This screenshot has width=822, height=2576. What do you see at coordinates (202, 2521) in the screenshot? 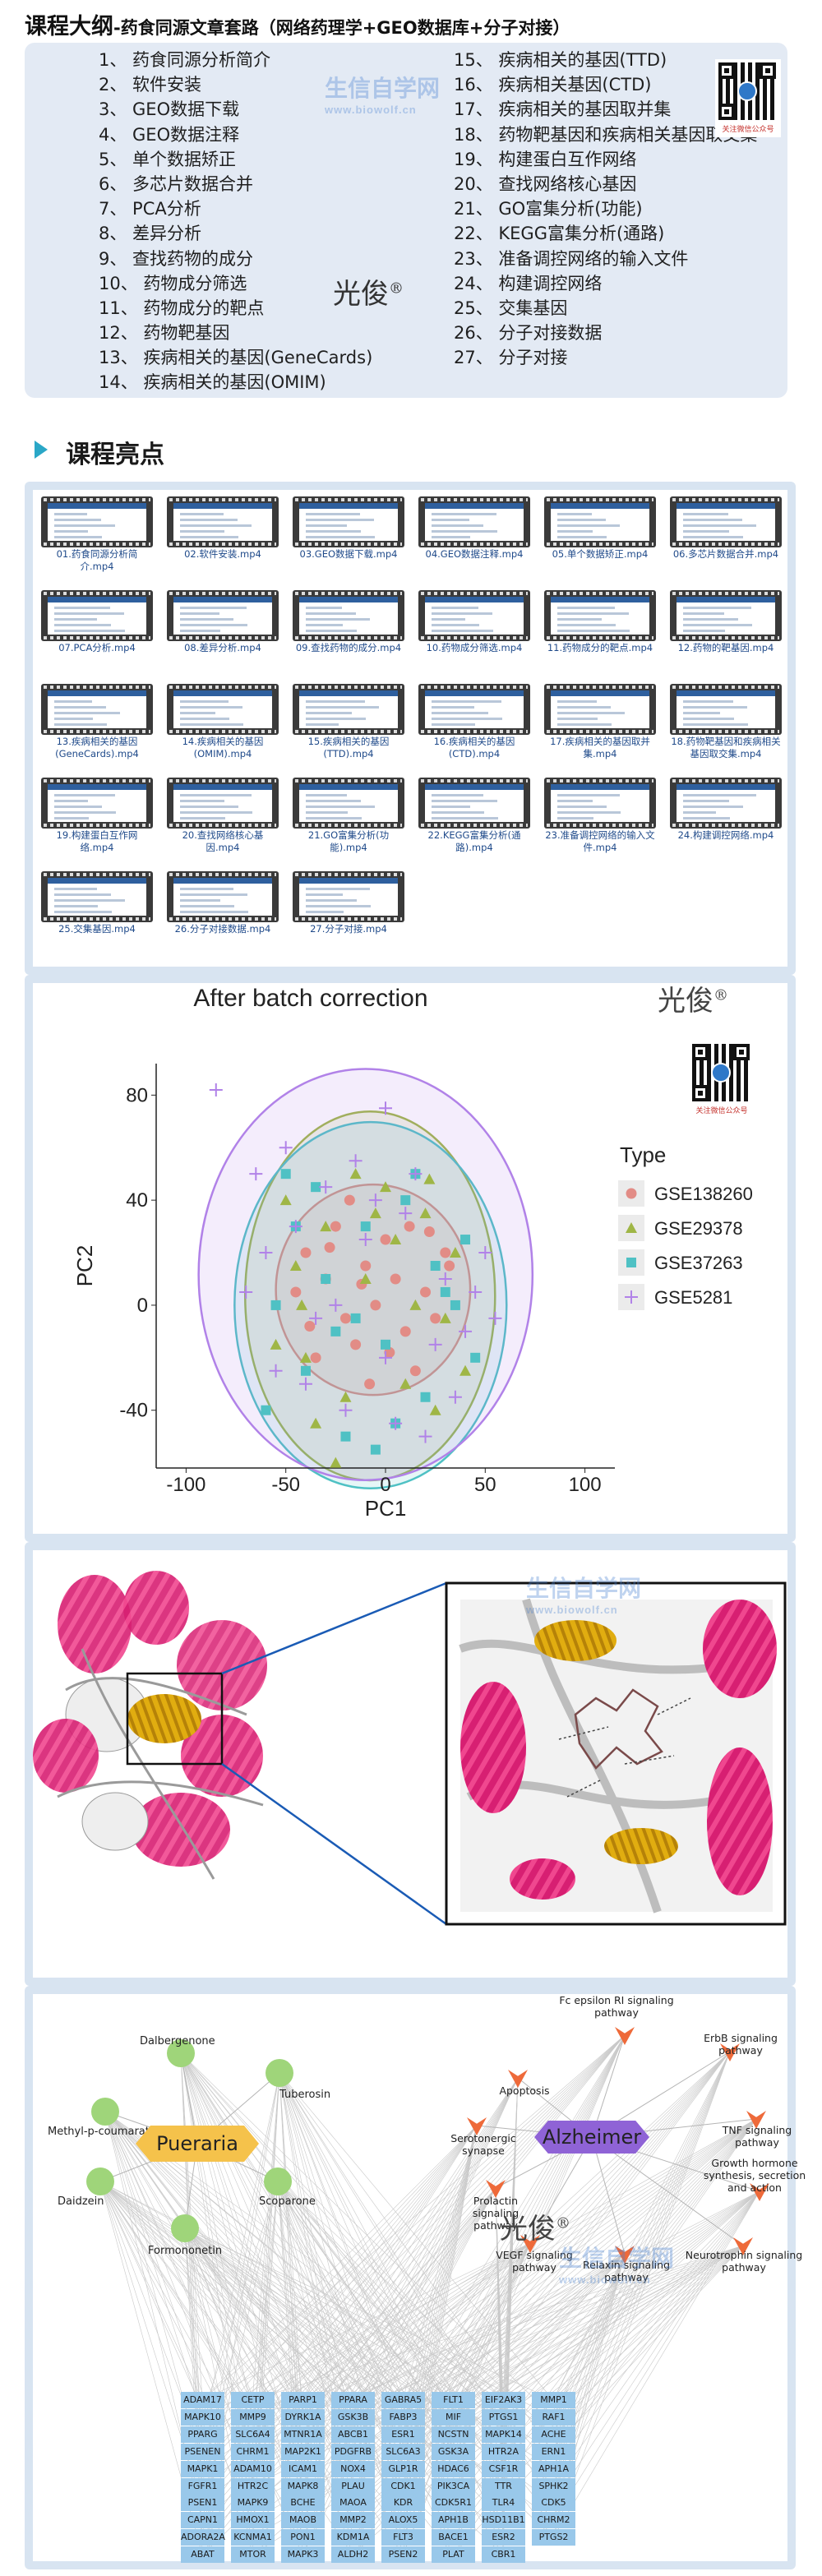
I see `gene-node: CAPN1` at bounding box center [202, 2521].